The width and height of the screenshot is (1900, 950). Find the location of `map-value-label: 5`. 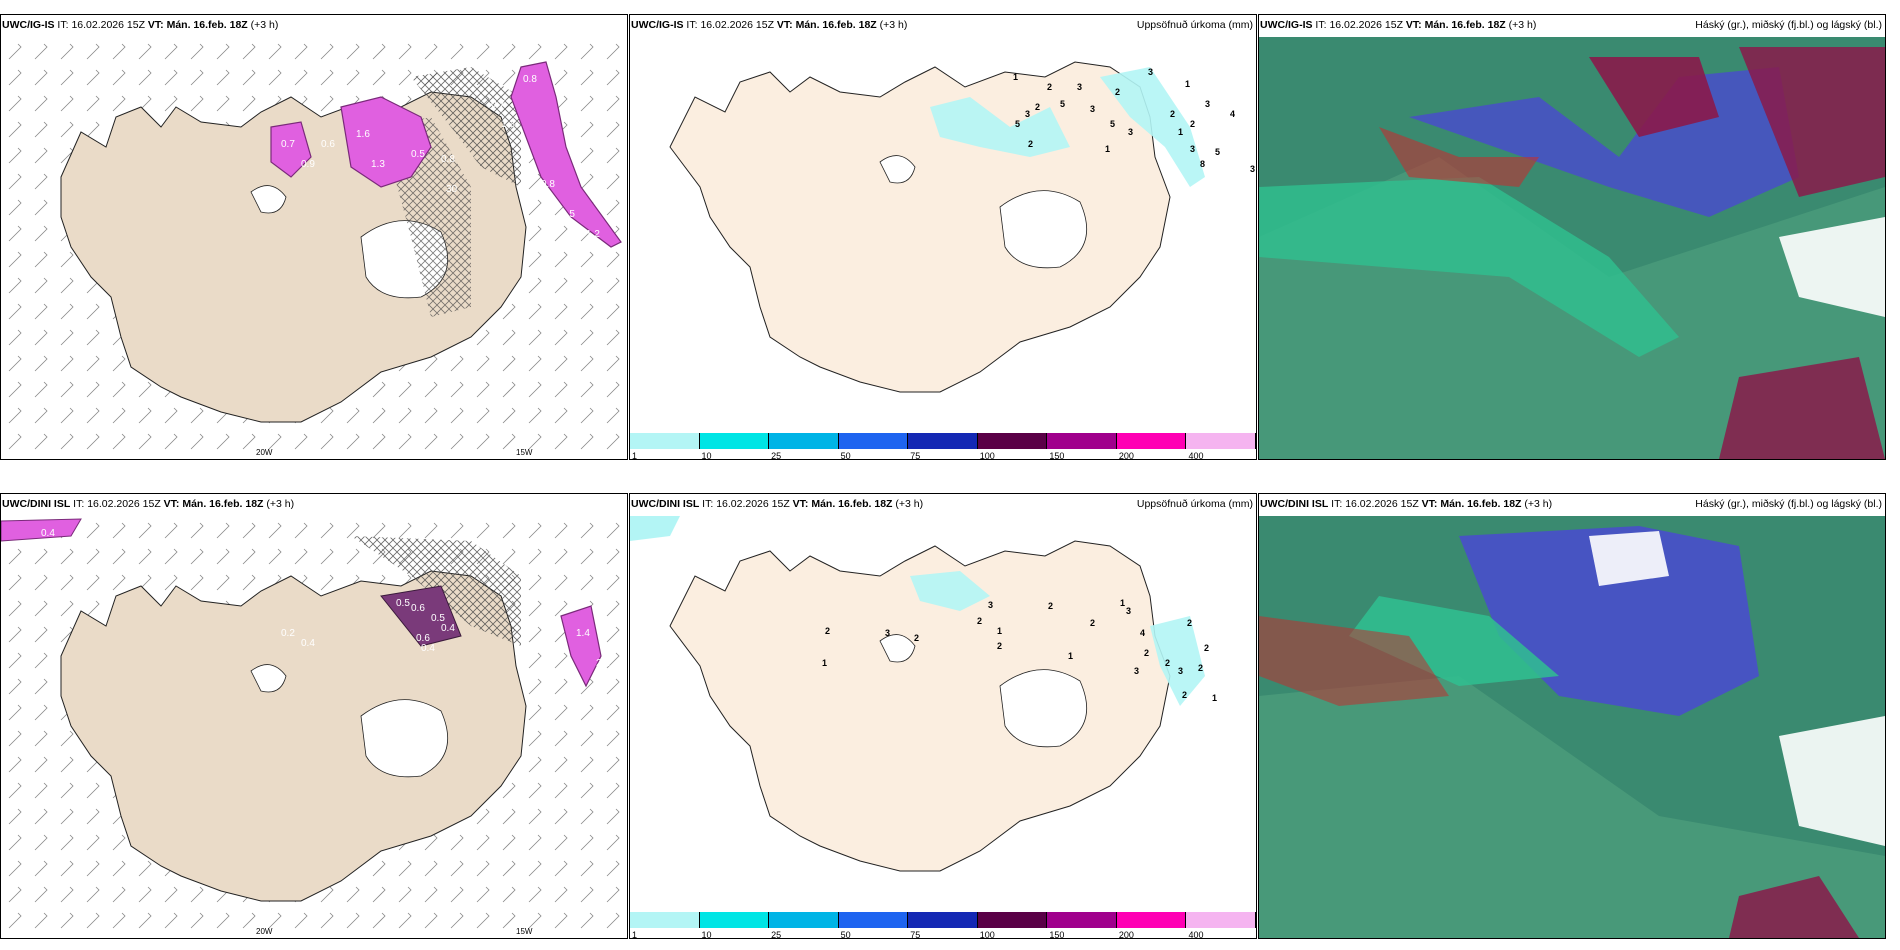

map-value-label: 5 is located at coordinates (1062, 104).